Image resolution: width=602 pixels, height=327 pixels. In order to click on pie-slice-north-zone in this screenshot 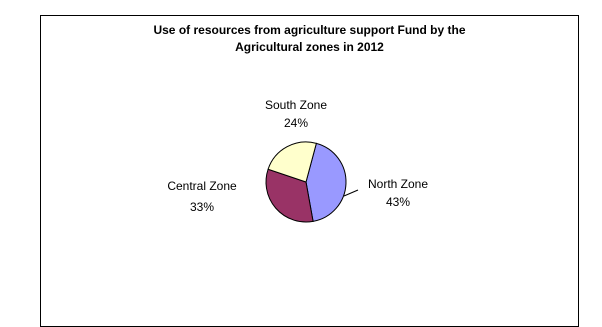, I will do `click(326, 182)`.